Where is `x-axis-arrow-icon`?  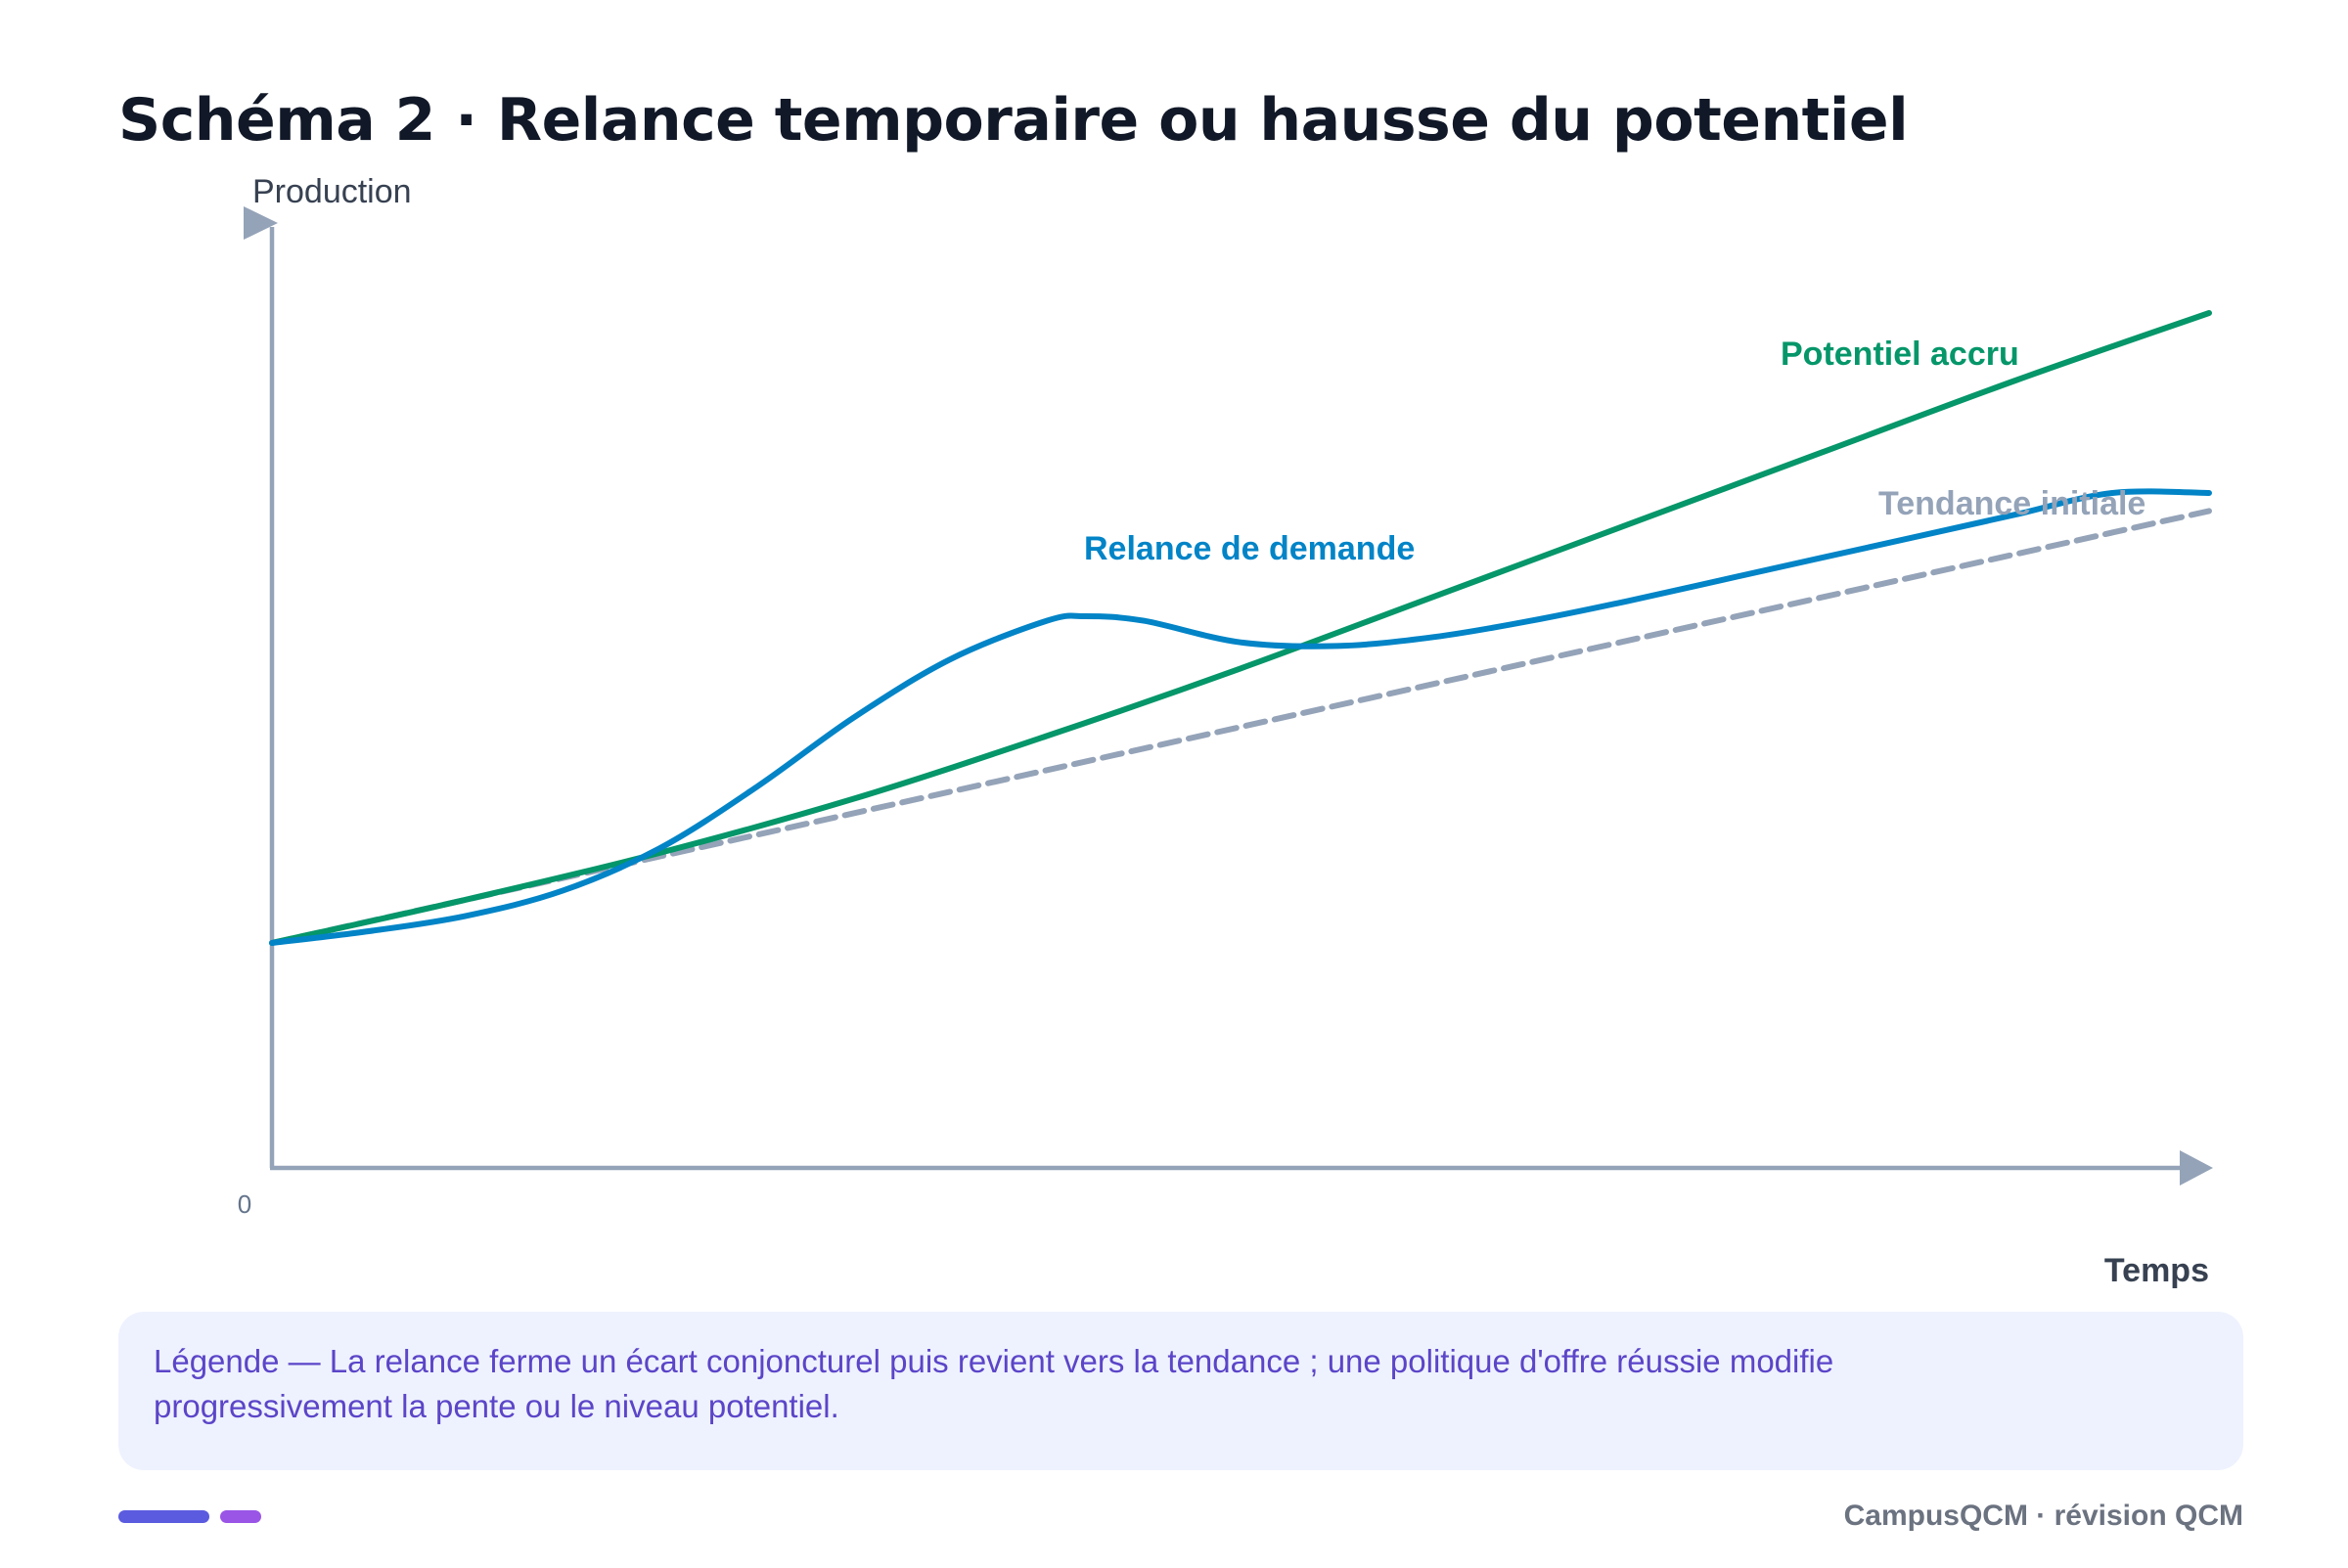 x-axis-arrow-icon is located at coordinates (2196, 1168).